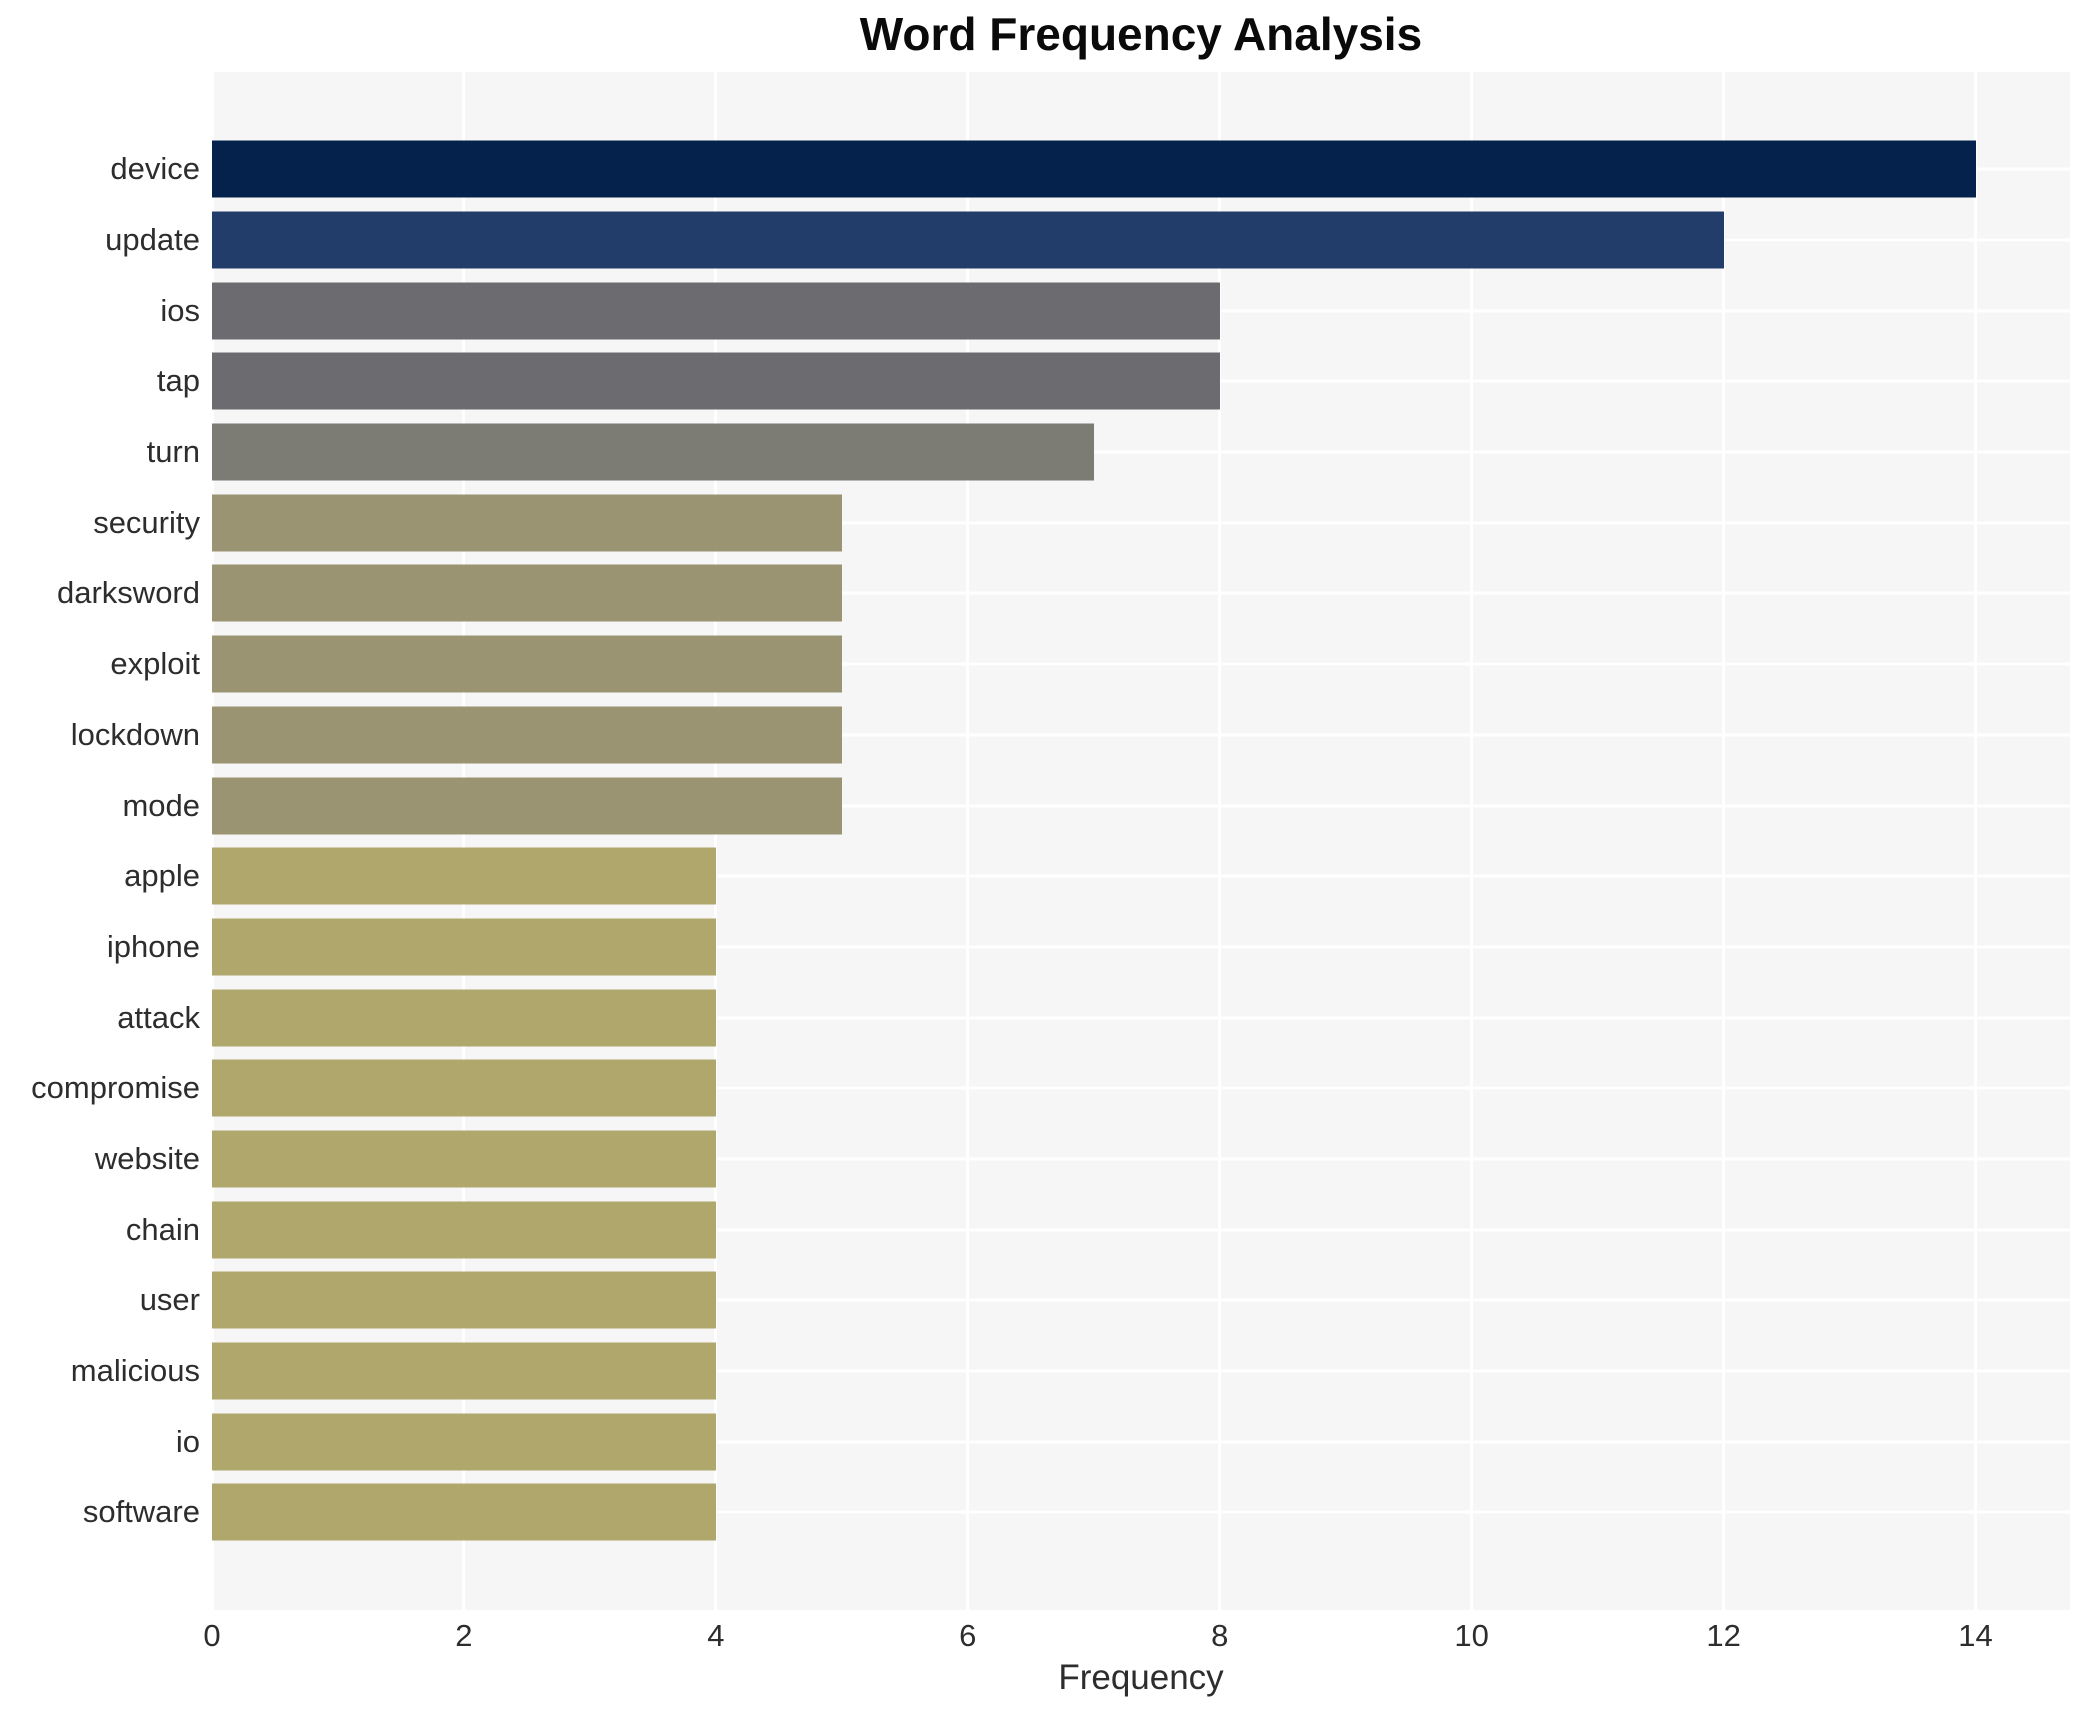  Describe the element at coordinates (141, 1512) in the screenshot. I see `y-tick-label-software: software` at that location.